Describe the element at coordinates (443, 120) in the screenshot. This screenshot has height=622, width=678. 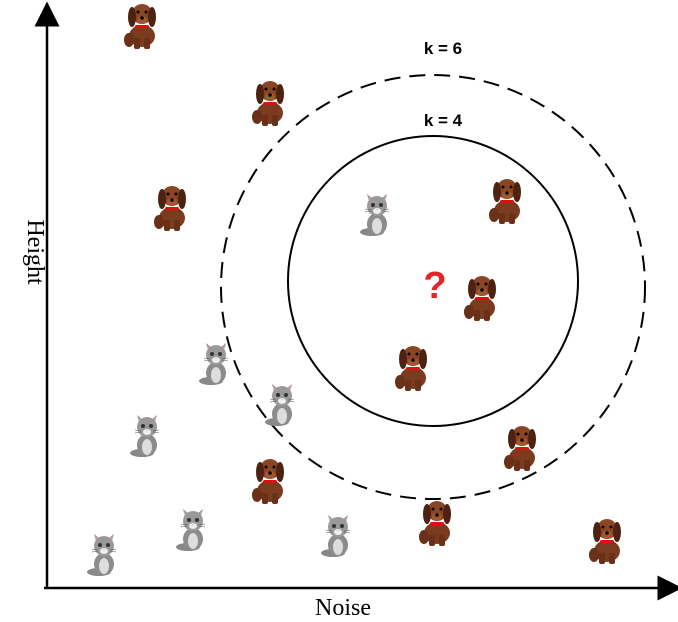
I see `k4-label: k = 4` at that location.